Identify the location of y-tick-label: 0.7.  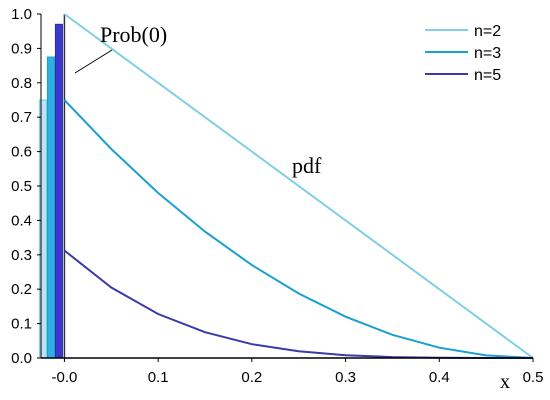
(21, 117).